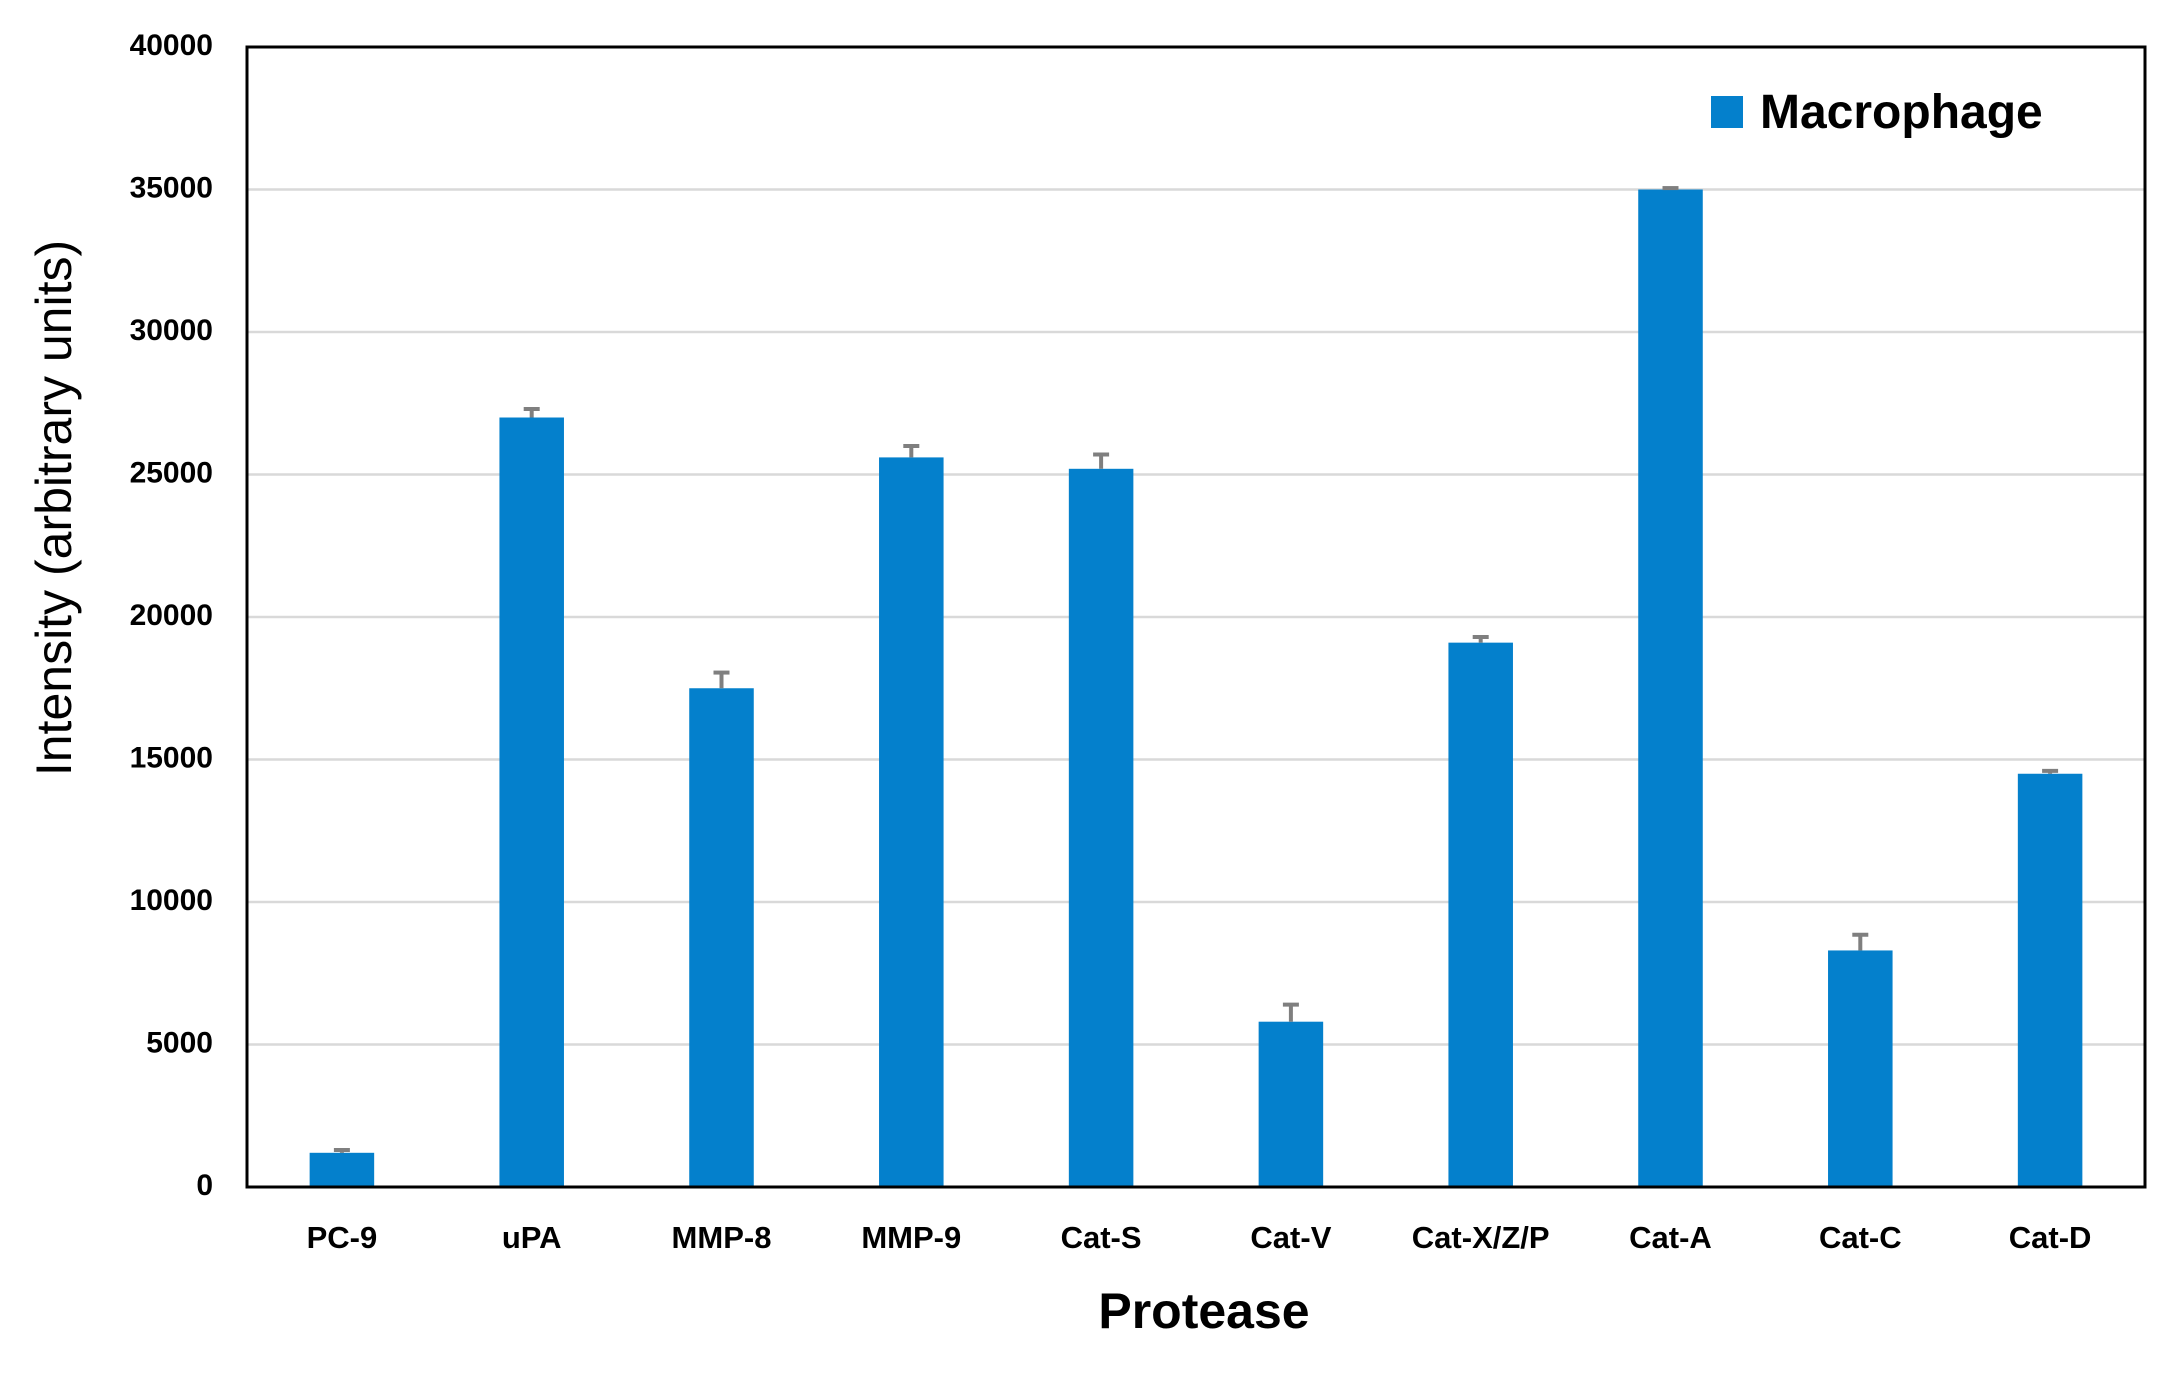 This screenshot has width=2169, height=1378. Describe the element at coordinates (171, 900) in the screenshot. I see `y-tick-label: 10000` at that location.